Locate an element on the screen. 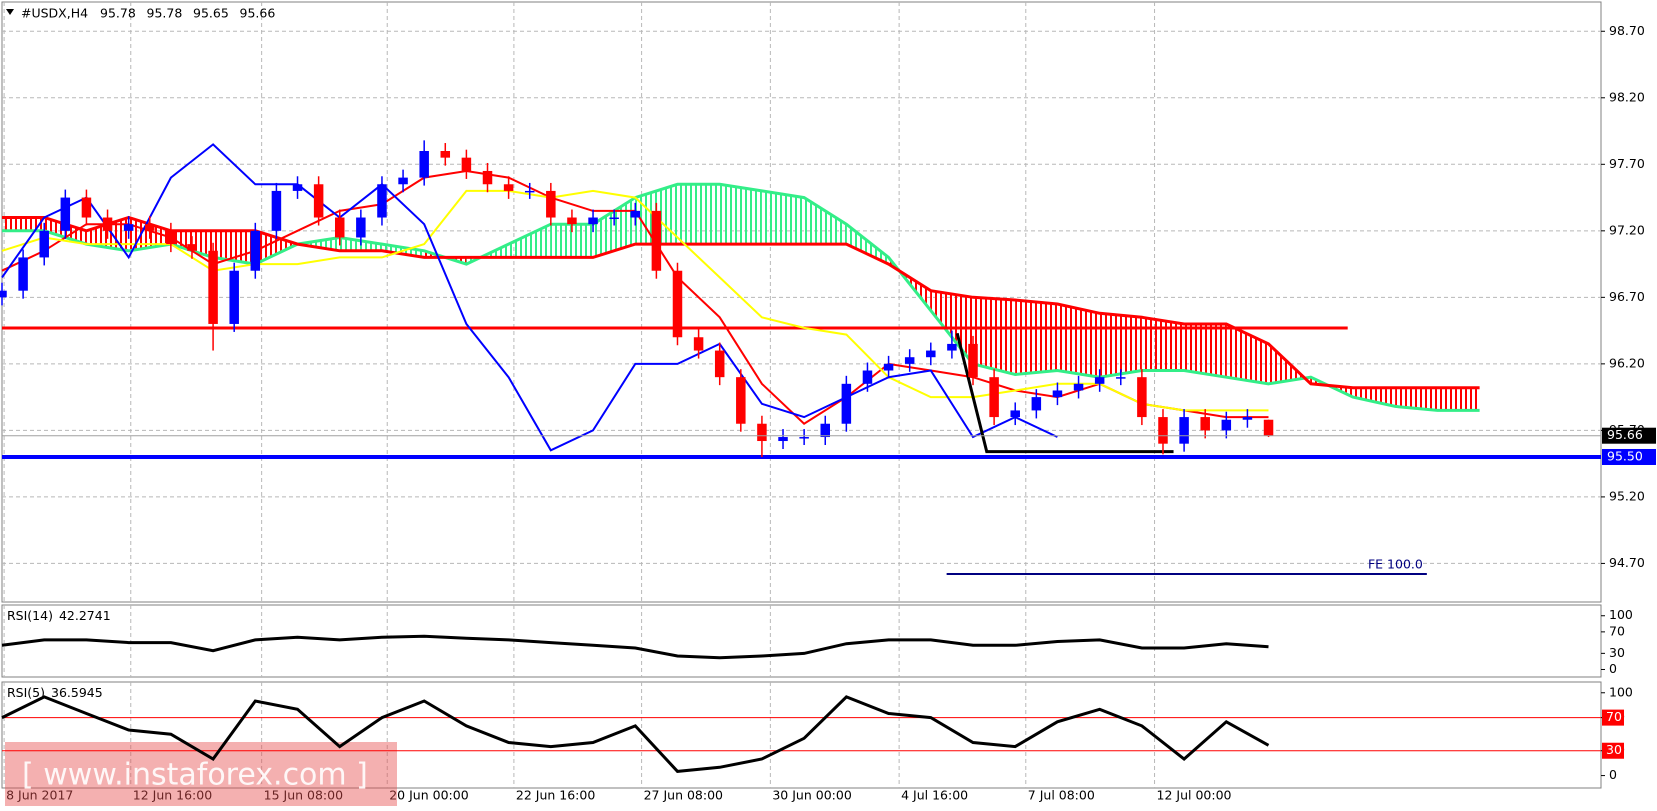  y-tick-label: 30 is located at coordinates (1617, 652).